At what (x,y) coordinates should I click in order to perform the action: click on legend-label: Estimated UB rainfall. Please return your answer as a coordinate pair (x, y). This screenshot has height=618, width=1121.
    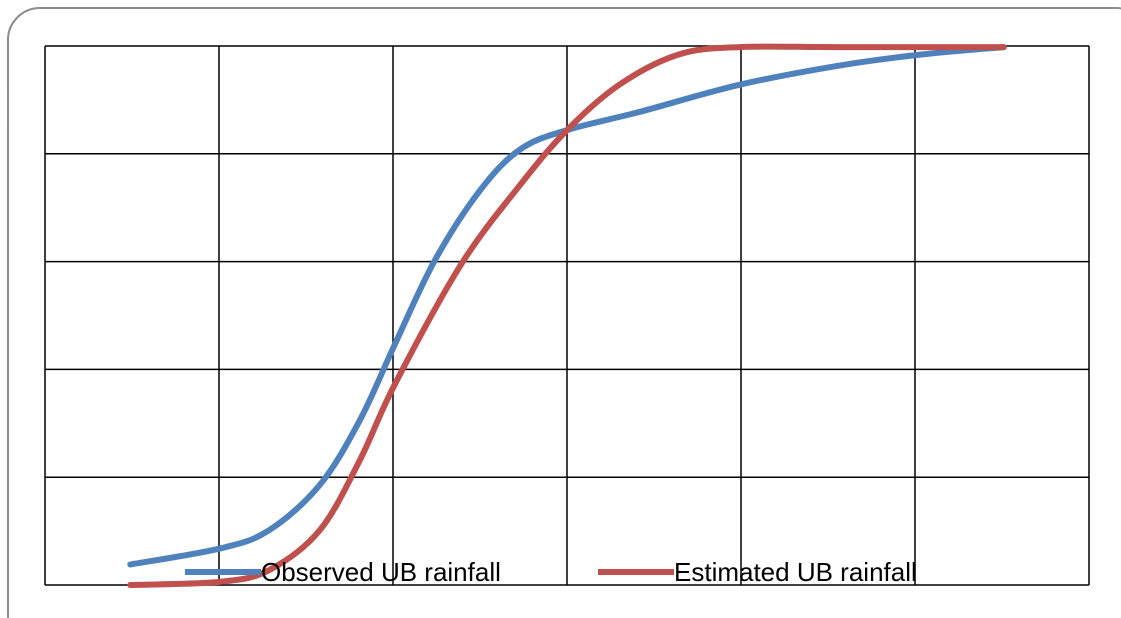
    Looking at the image, I should click on (795, 572).